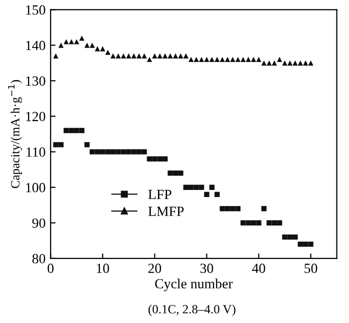 This screenshot has height=323, width=349. I want to click on y-tick-label: 130, so click(36, 81).